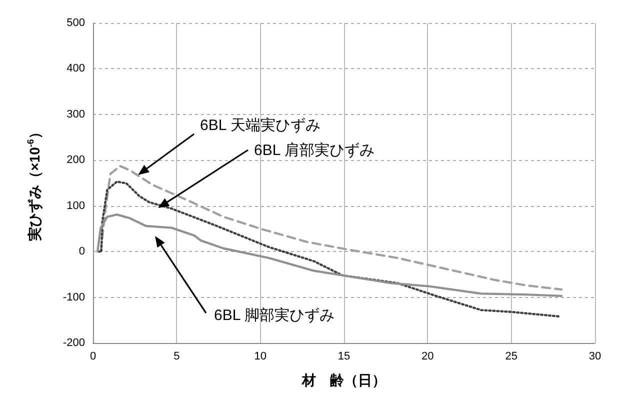 This screenshot has height=406, width=619. Describe the element at coordinates (260, 356) in the screenshot. I see `x-tick-label: 10` at that location.